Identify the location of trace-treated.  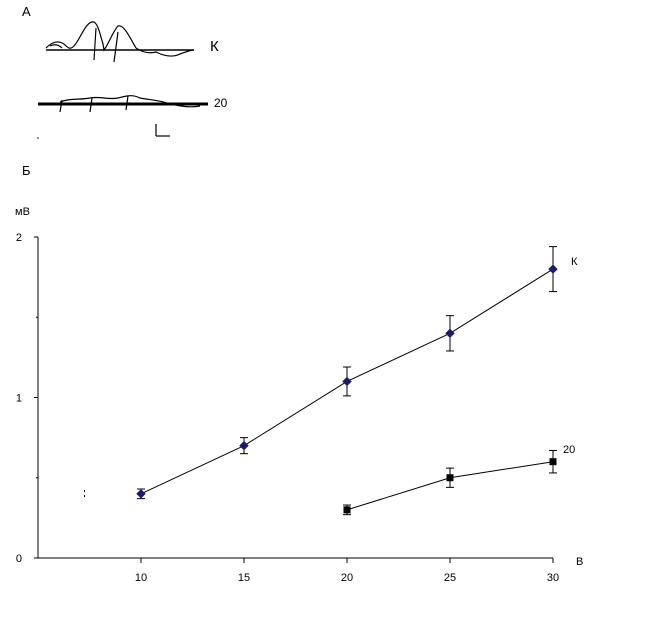
(123, 104).